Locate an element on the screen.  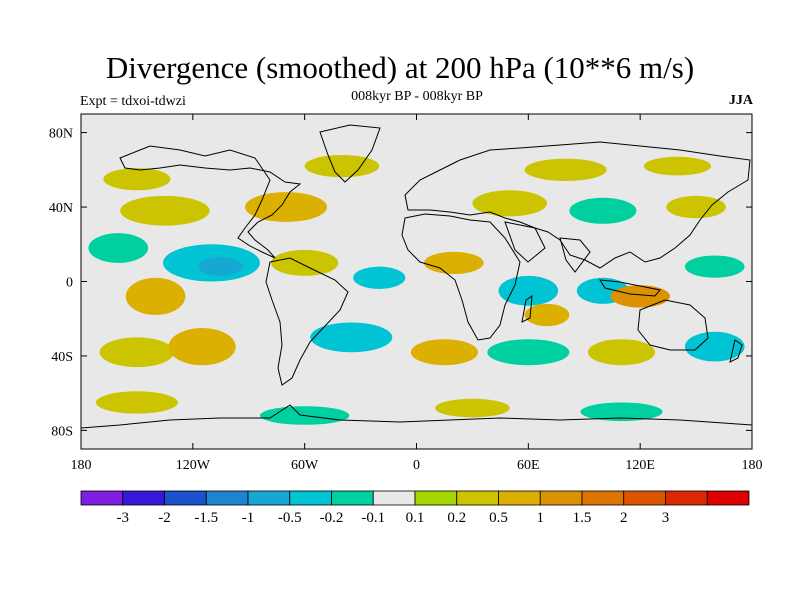
lat-tick-label: 0 is located at coordinates (69, 283).